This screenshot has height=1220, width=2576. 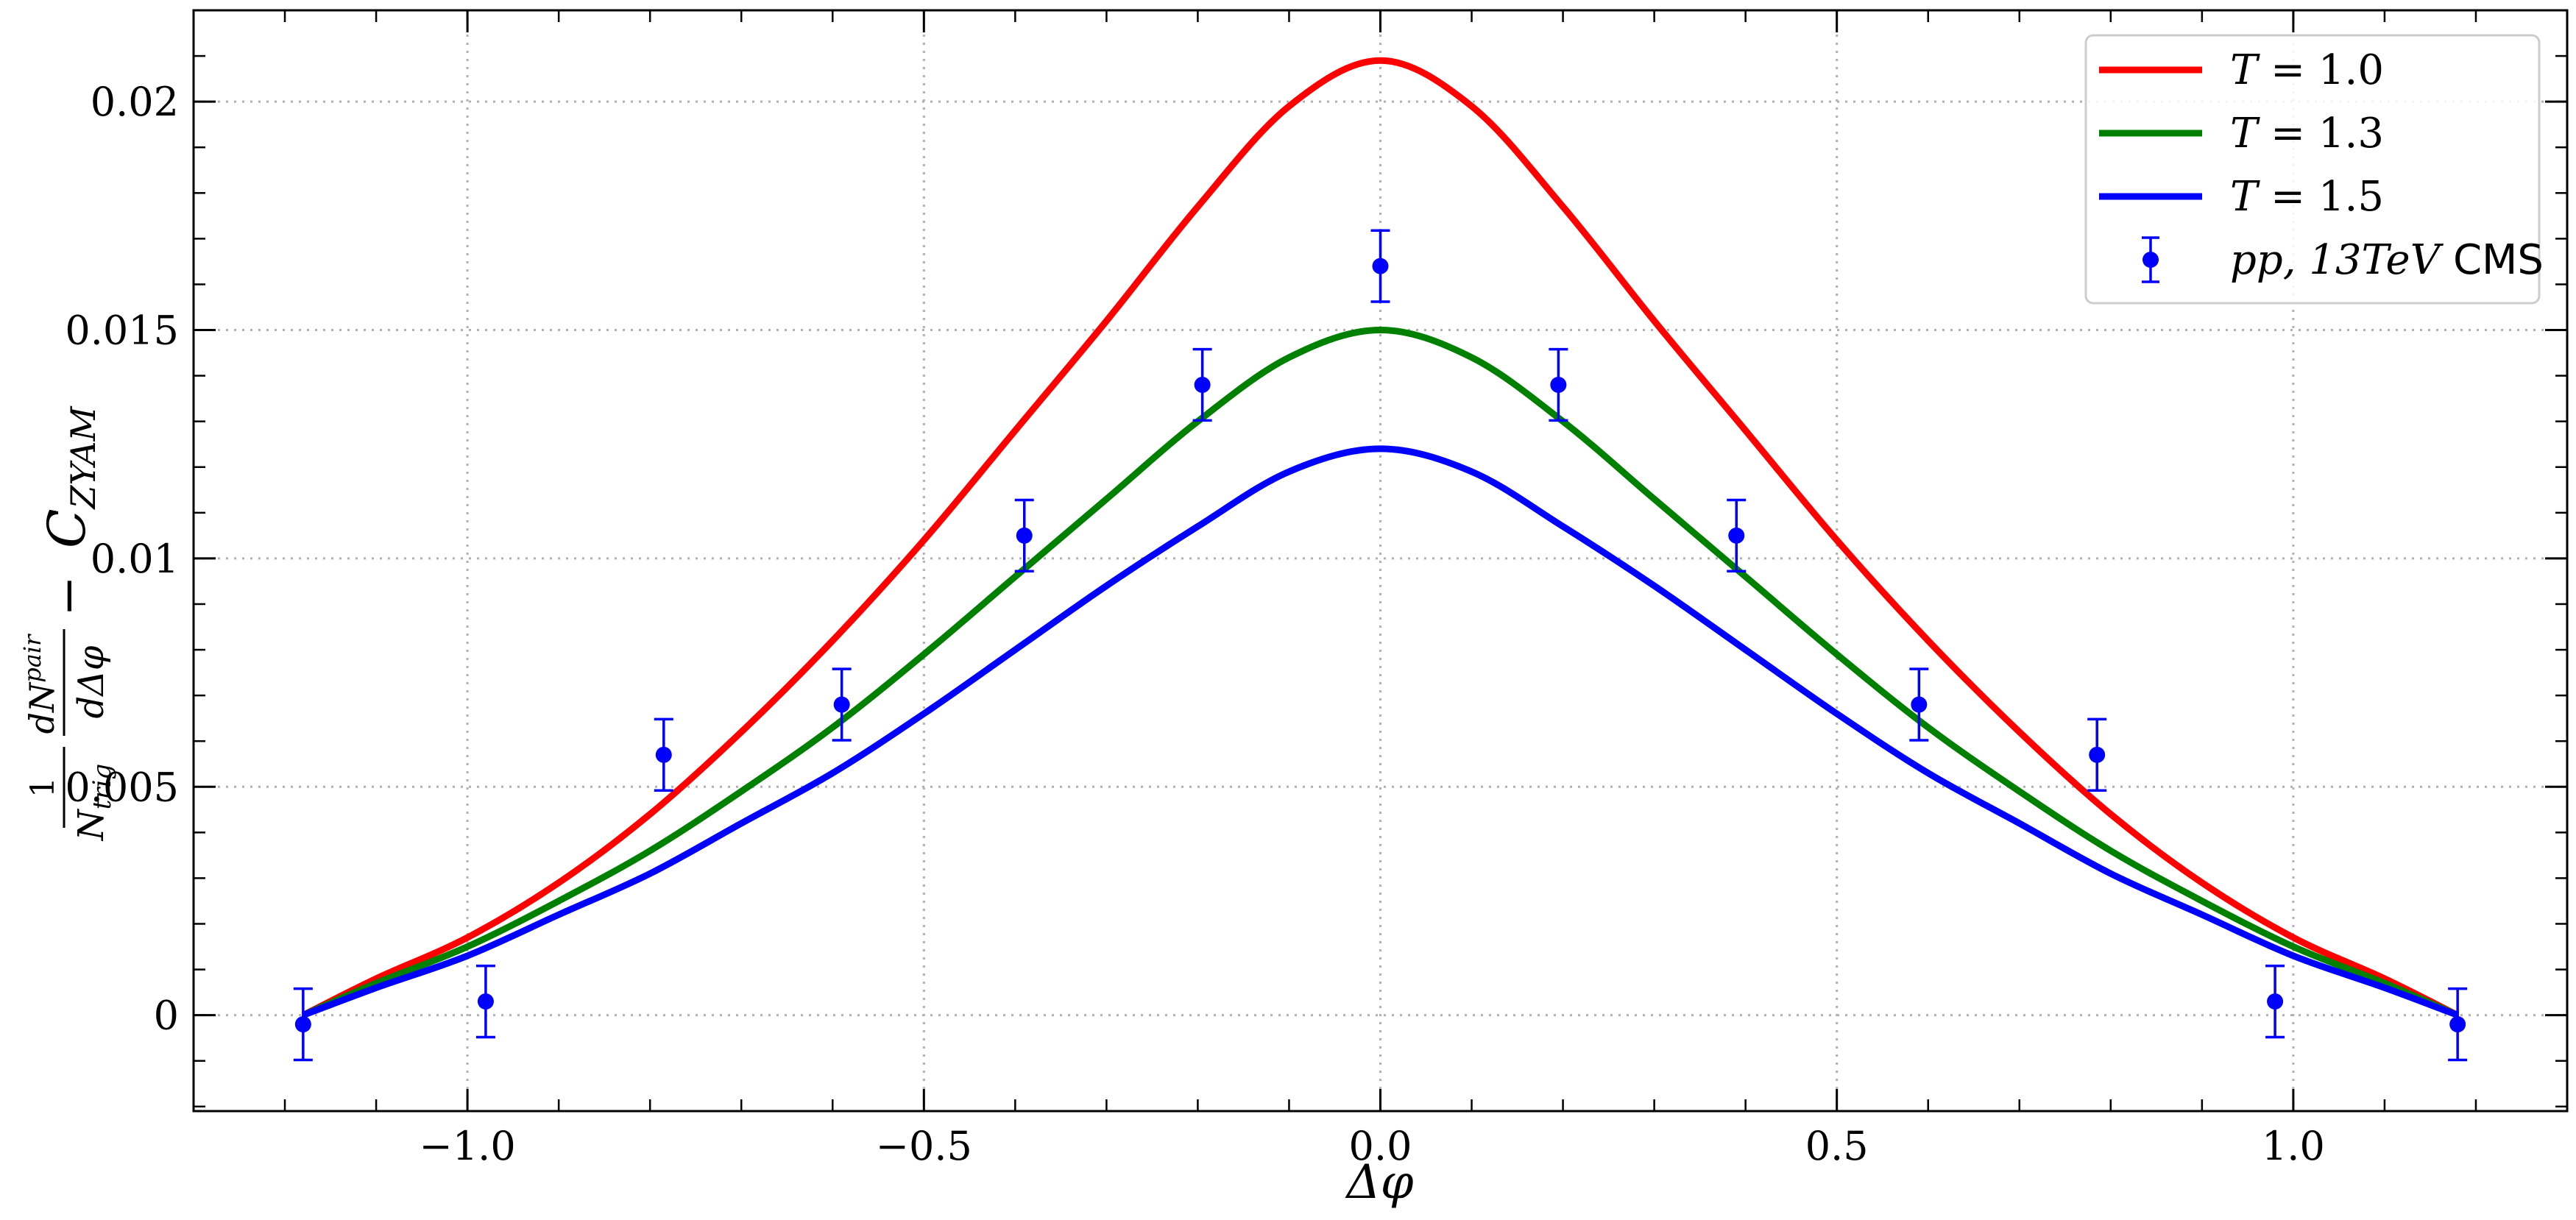 What do you see at coordinates (1380, 1146) in the screenshot?
I see `x-tick-label: 0.0` at bounding box center [1380, 1146].